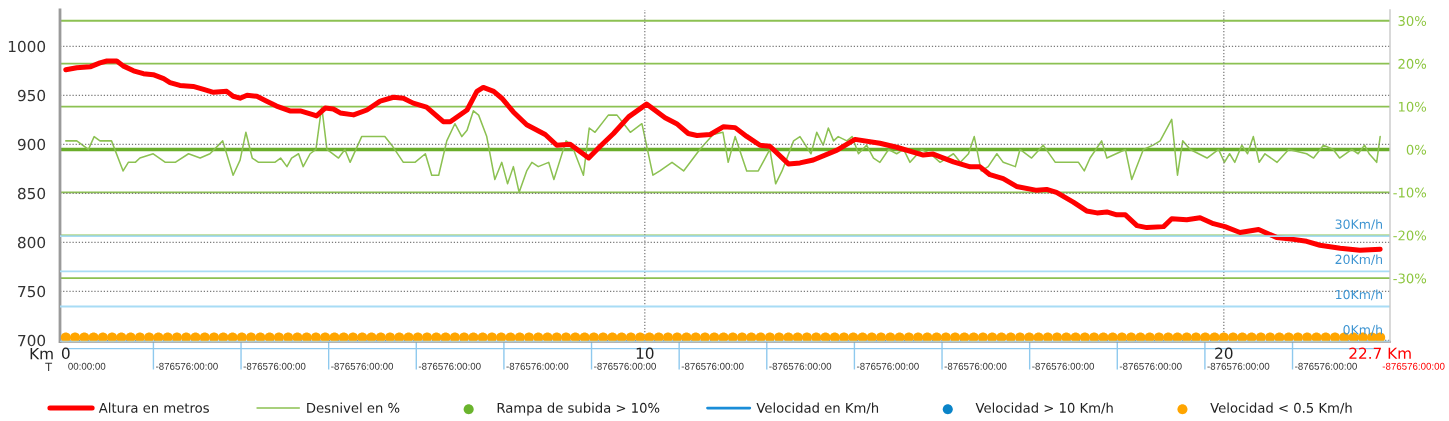 The height and width of the screenshot is (421, 1449). I want to click on y-tick-label: 900, so click(31, 144).